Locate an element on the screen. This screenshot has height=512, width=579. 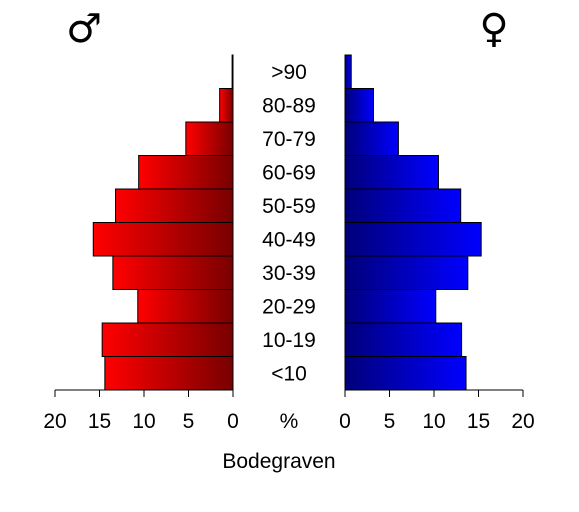
age-group-label: 20-29 is located at coordinates (289, 306).